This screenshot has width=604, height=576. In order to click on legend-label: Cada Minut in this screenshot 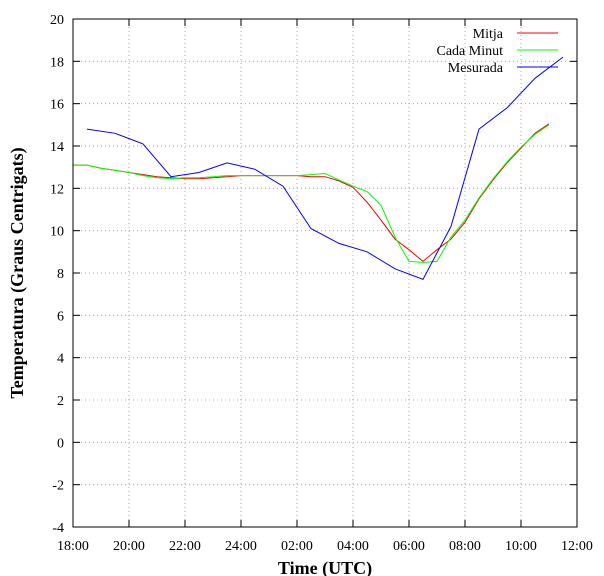, I will do `click(470, 51)`.